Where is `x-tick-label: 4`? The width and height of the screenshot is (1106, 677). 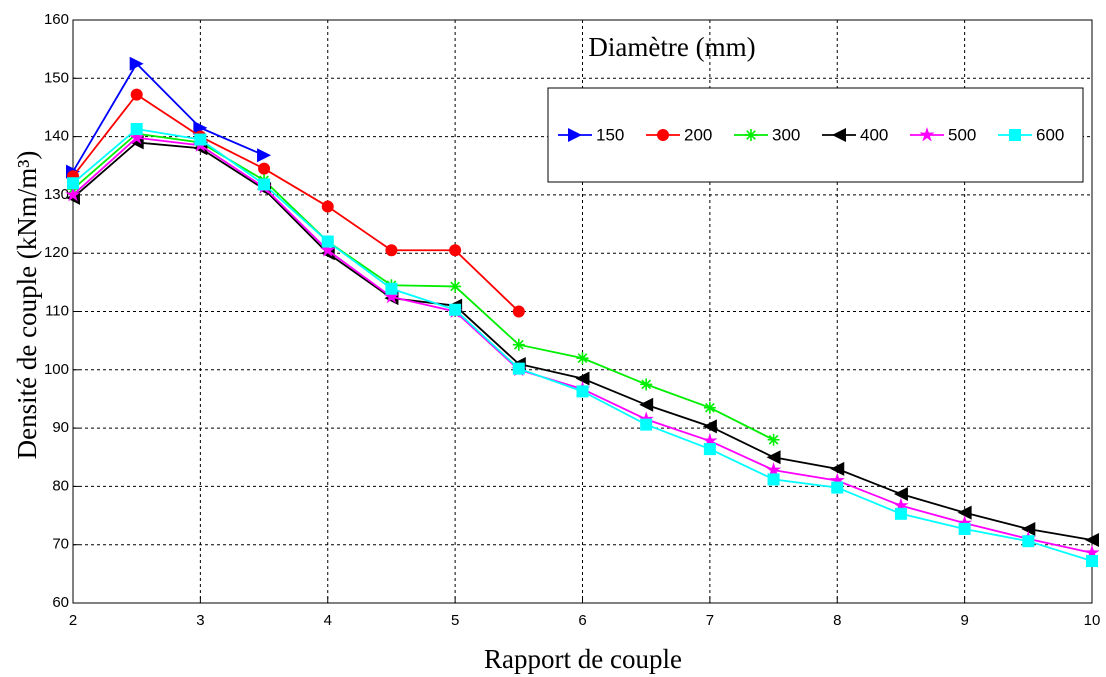
x-tick-label: 4 is located at coordinates (328, 620).